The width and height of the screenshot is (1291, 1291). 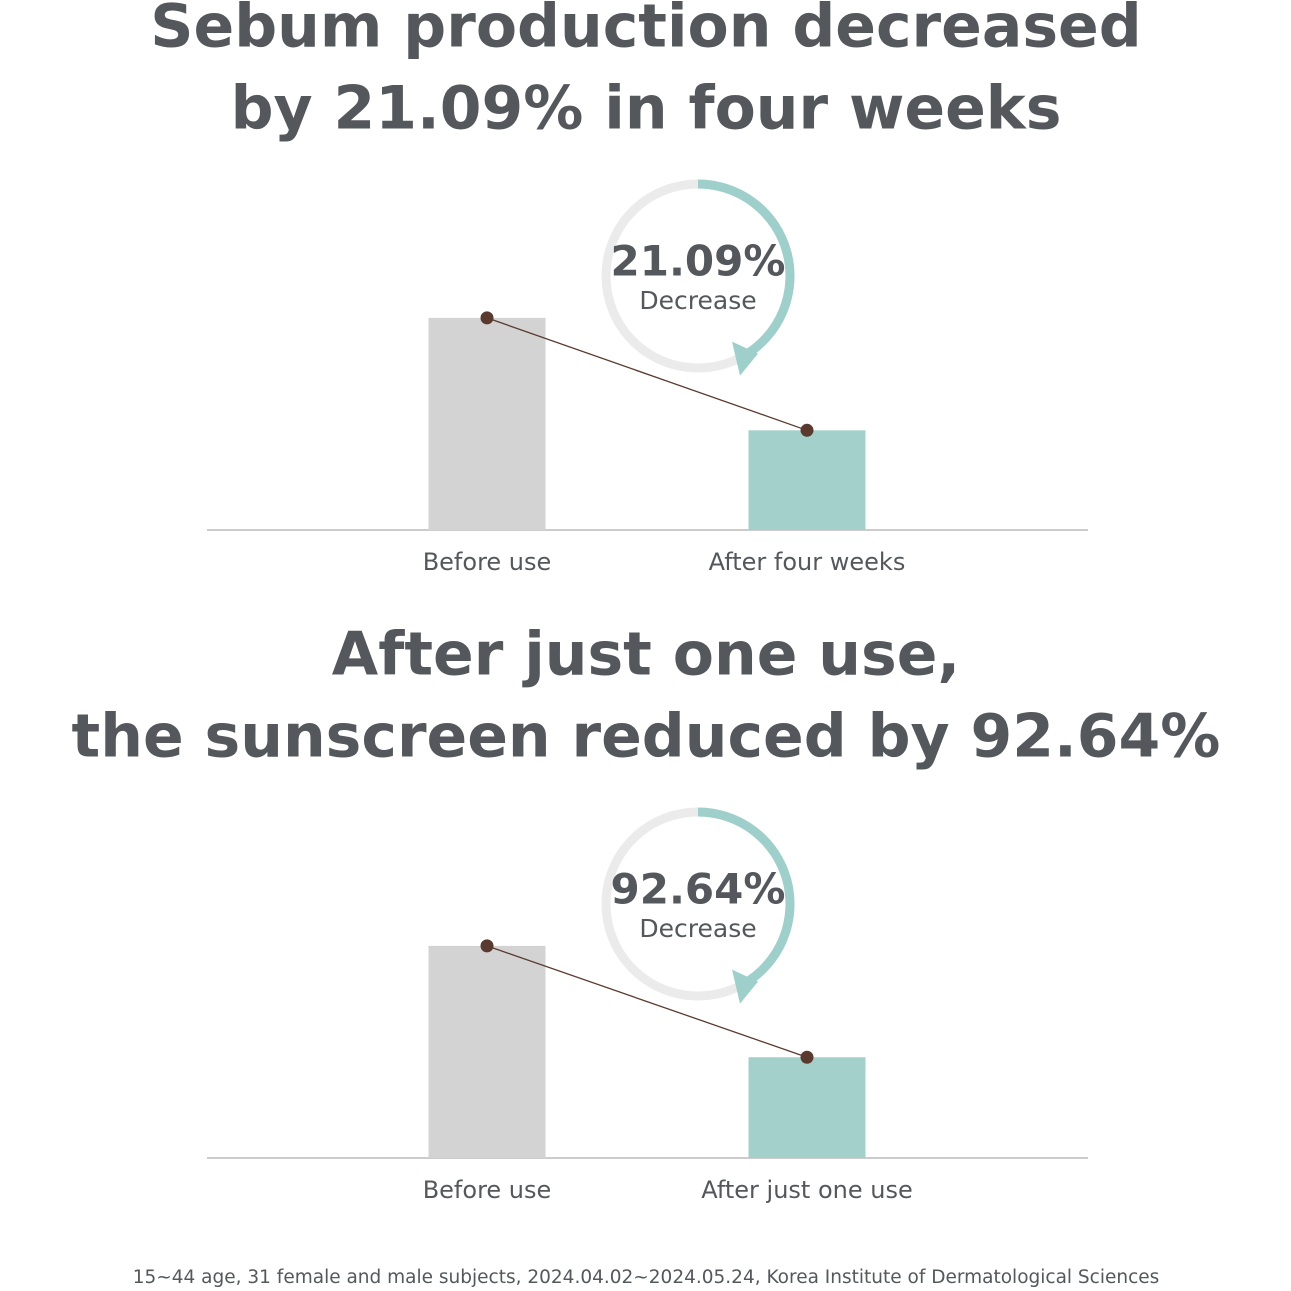 What do you see at coordinates (698, 889) in the screenshot?
I see `callout-value: 92.64%` at bounding box center [698, 889].